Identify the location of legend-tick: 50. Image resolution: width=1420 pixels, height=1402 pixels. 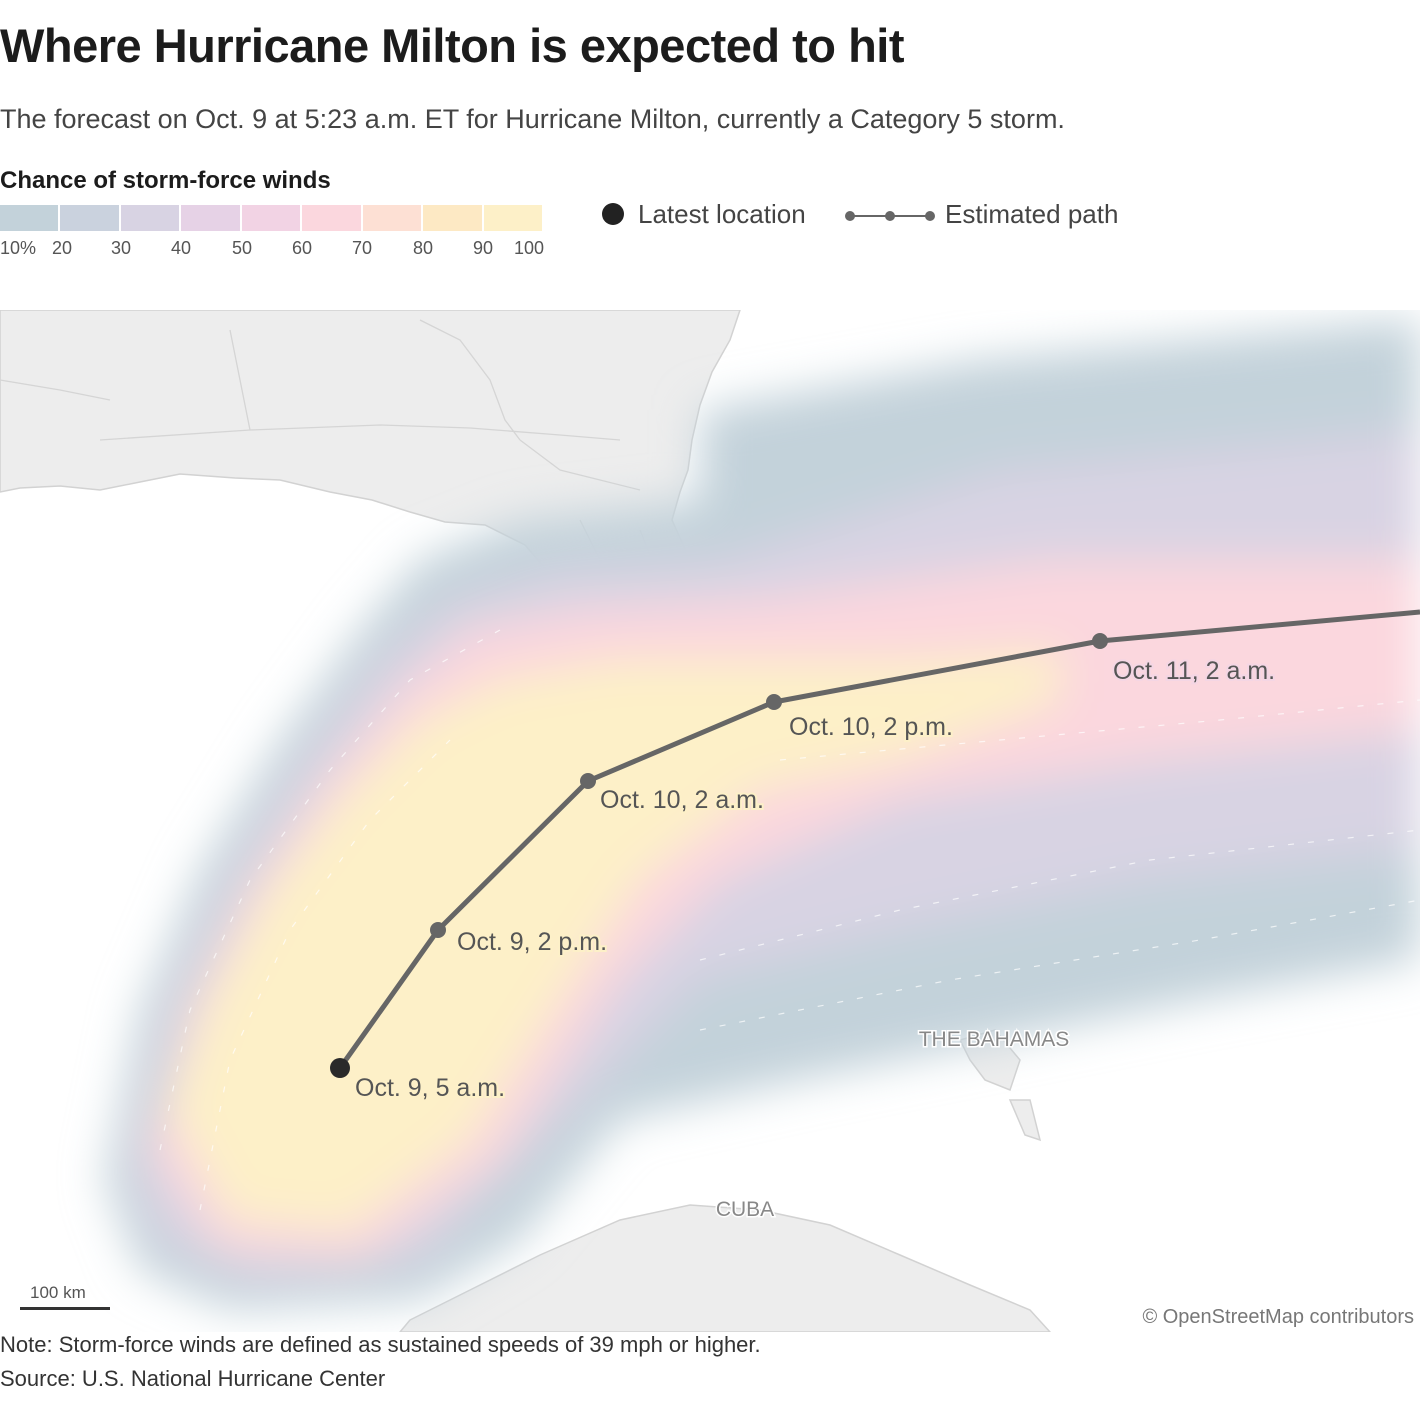
(242, 248).